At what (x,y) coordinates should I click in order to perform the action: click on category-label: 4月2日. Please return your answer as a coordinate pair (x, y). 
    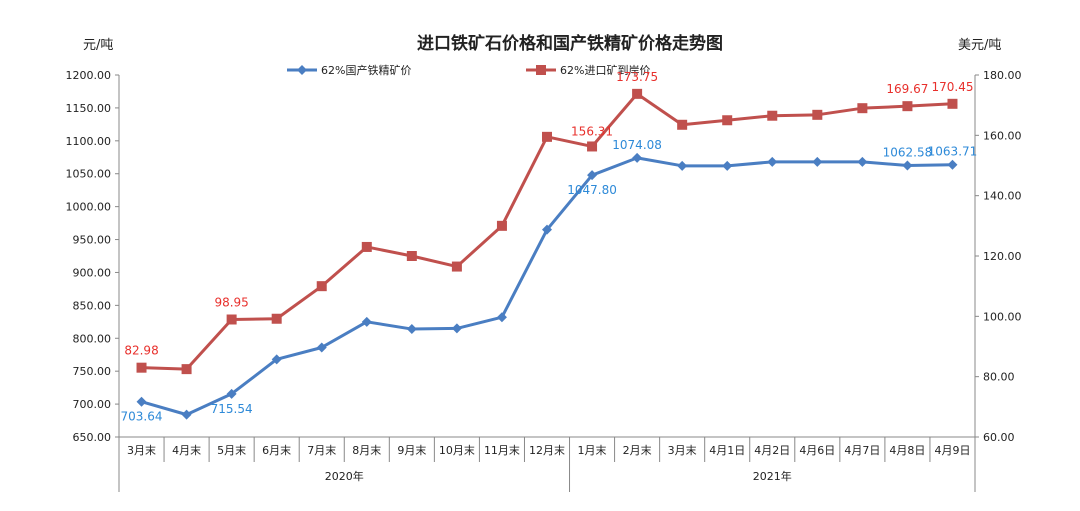
    Looking at the image, I should click on (772, 450).